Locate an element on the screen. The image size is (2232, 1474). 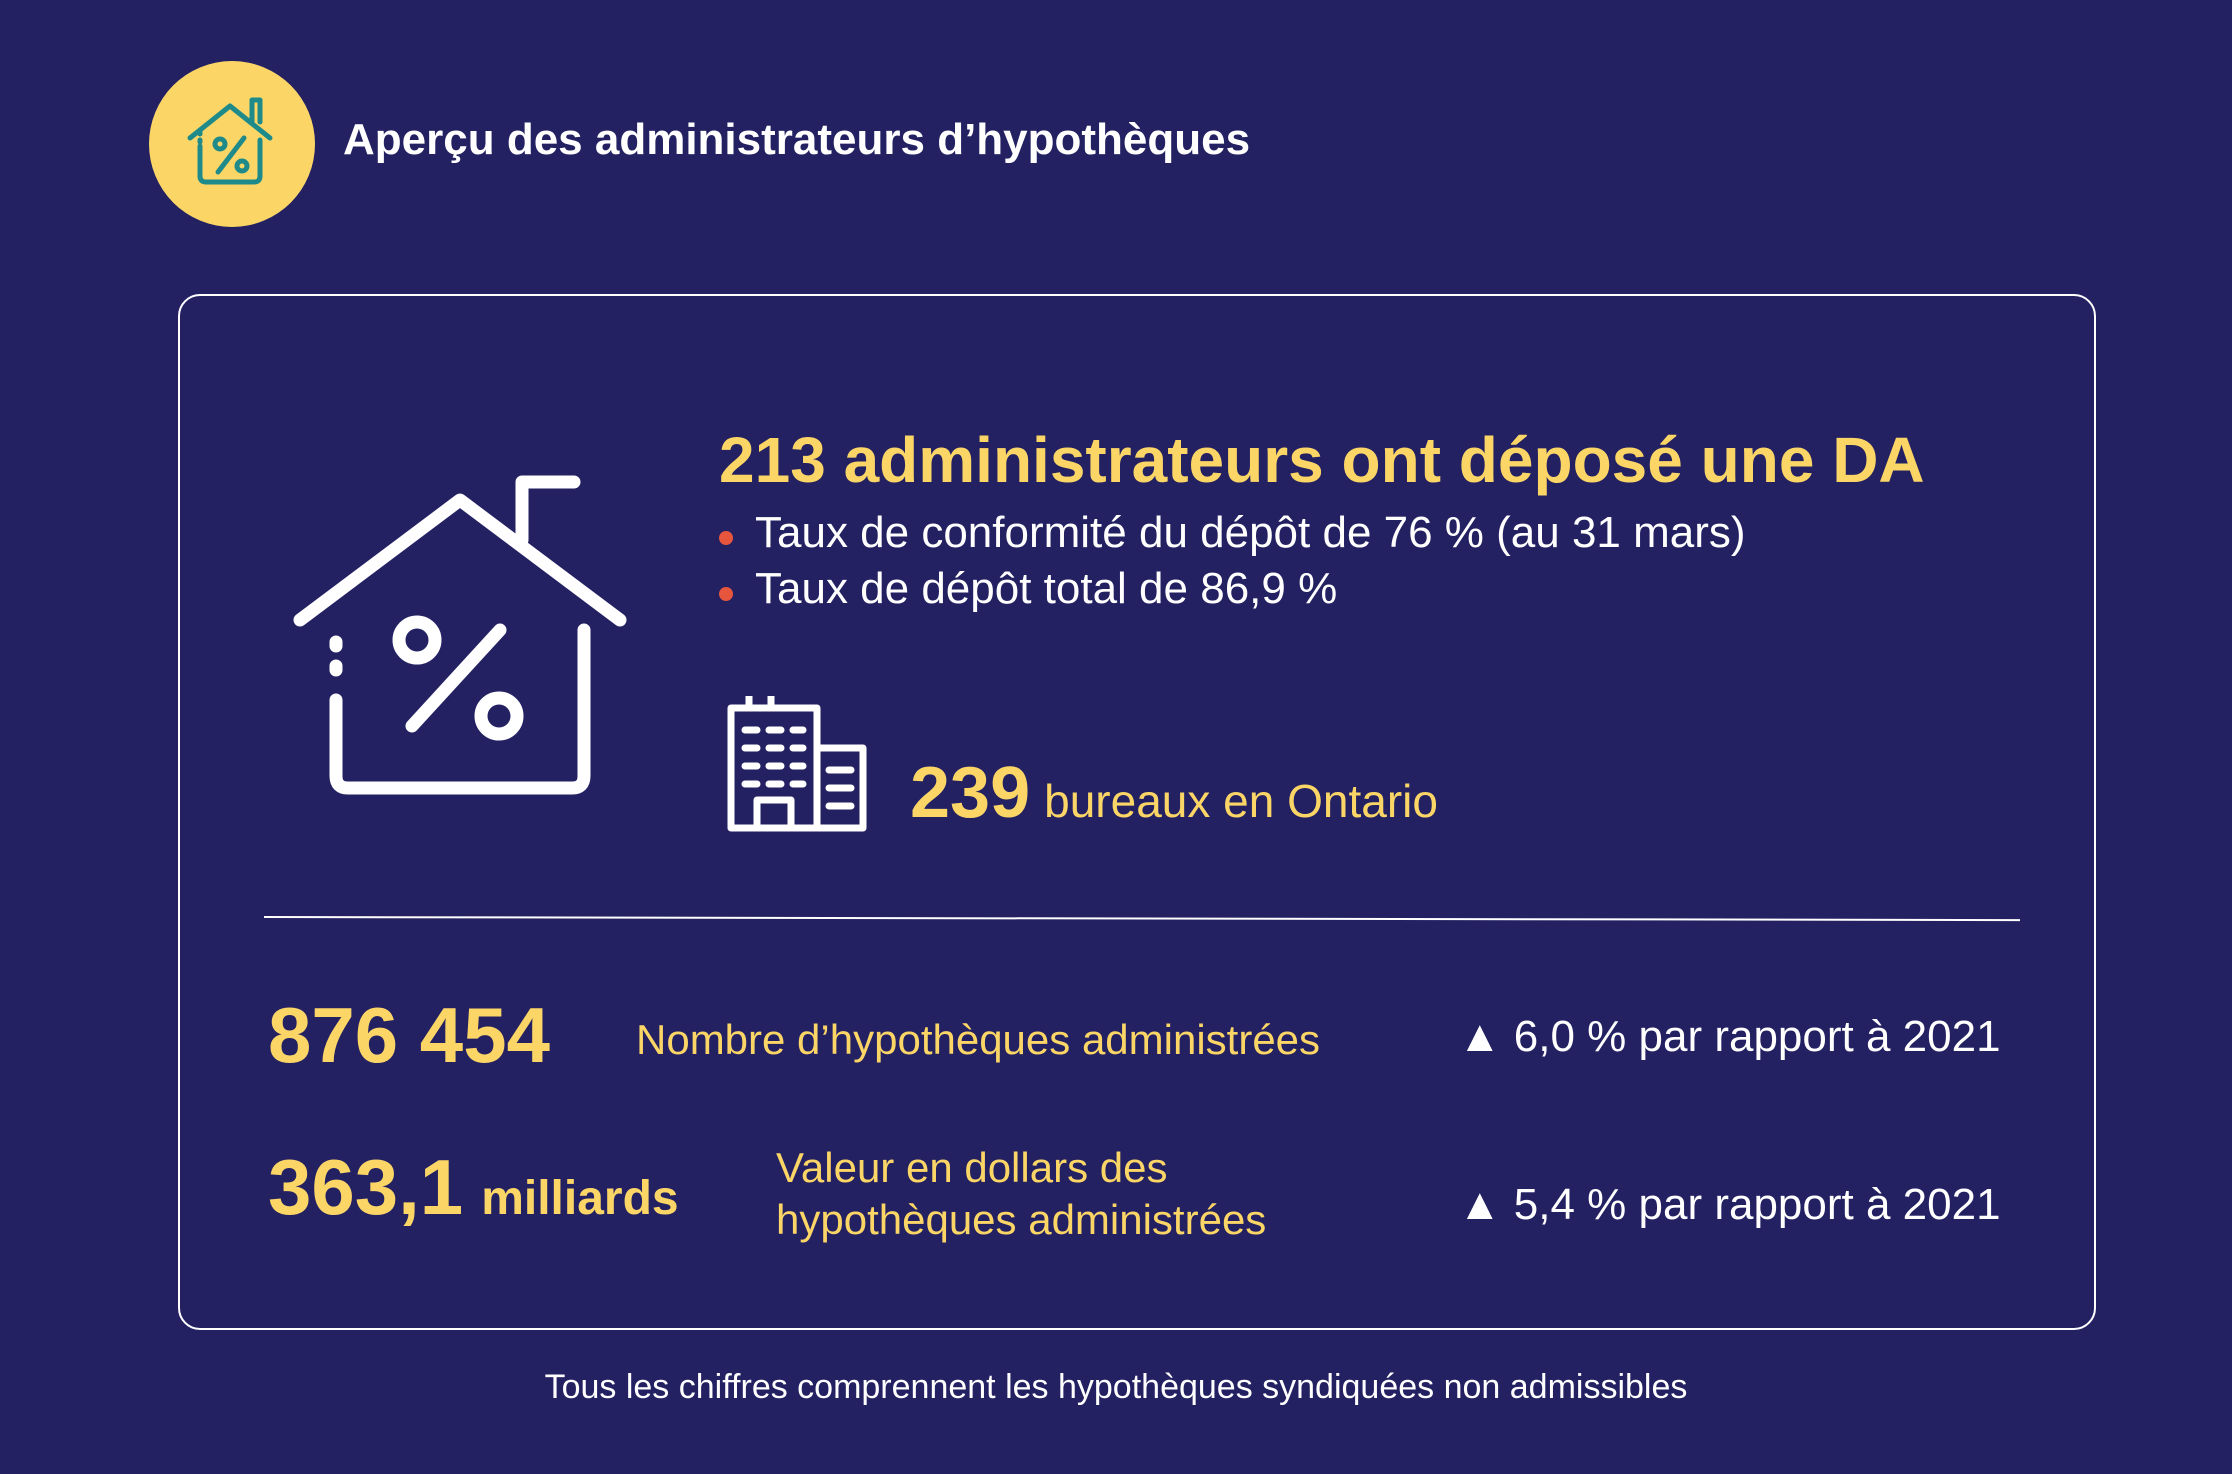
mortgages-count-change: ▲ 6,0 % par rapport à 2021 is located at coordinates (1729, 1036).